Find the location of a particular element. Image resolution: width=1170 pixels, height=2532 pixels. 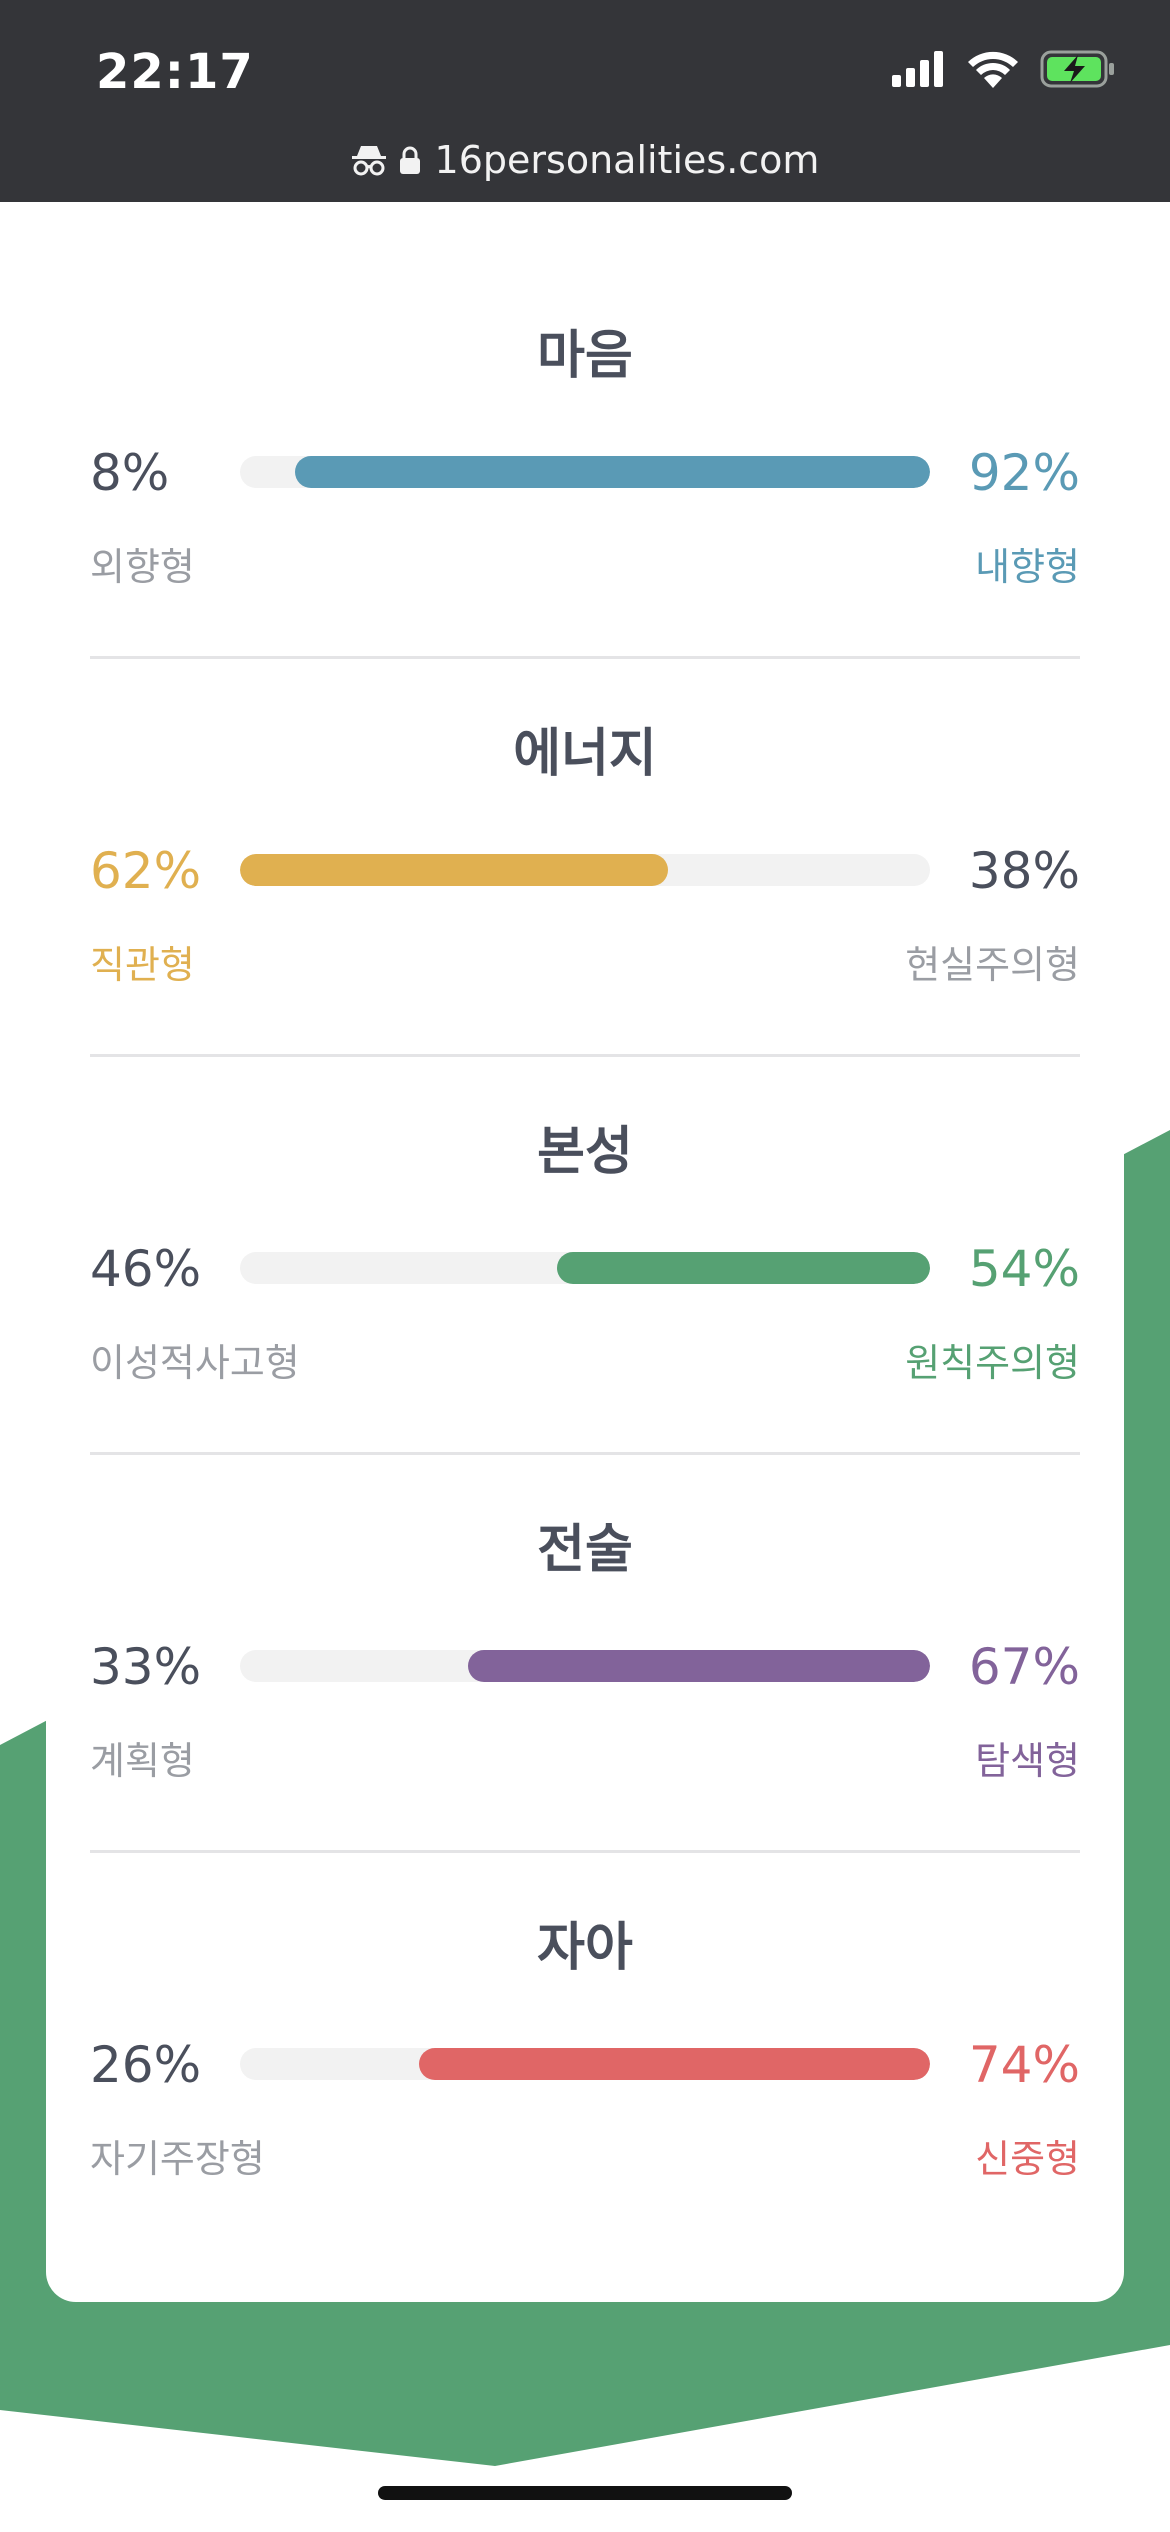

section-mind: 마음 8% 92% 외향형 내향형 is located at coordinates (585, 401).